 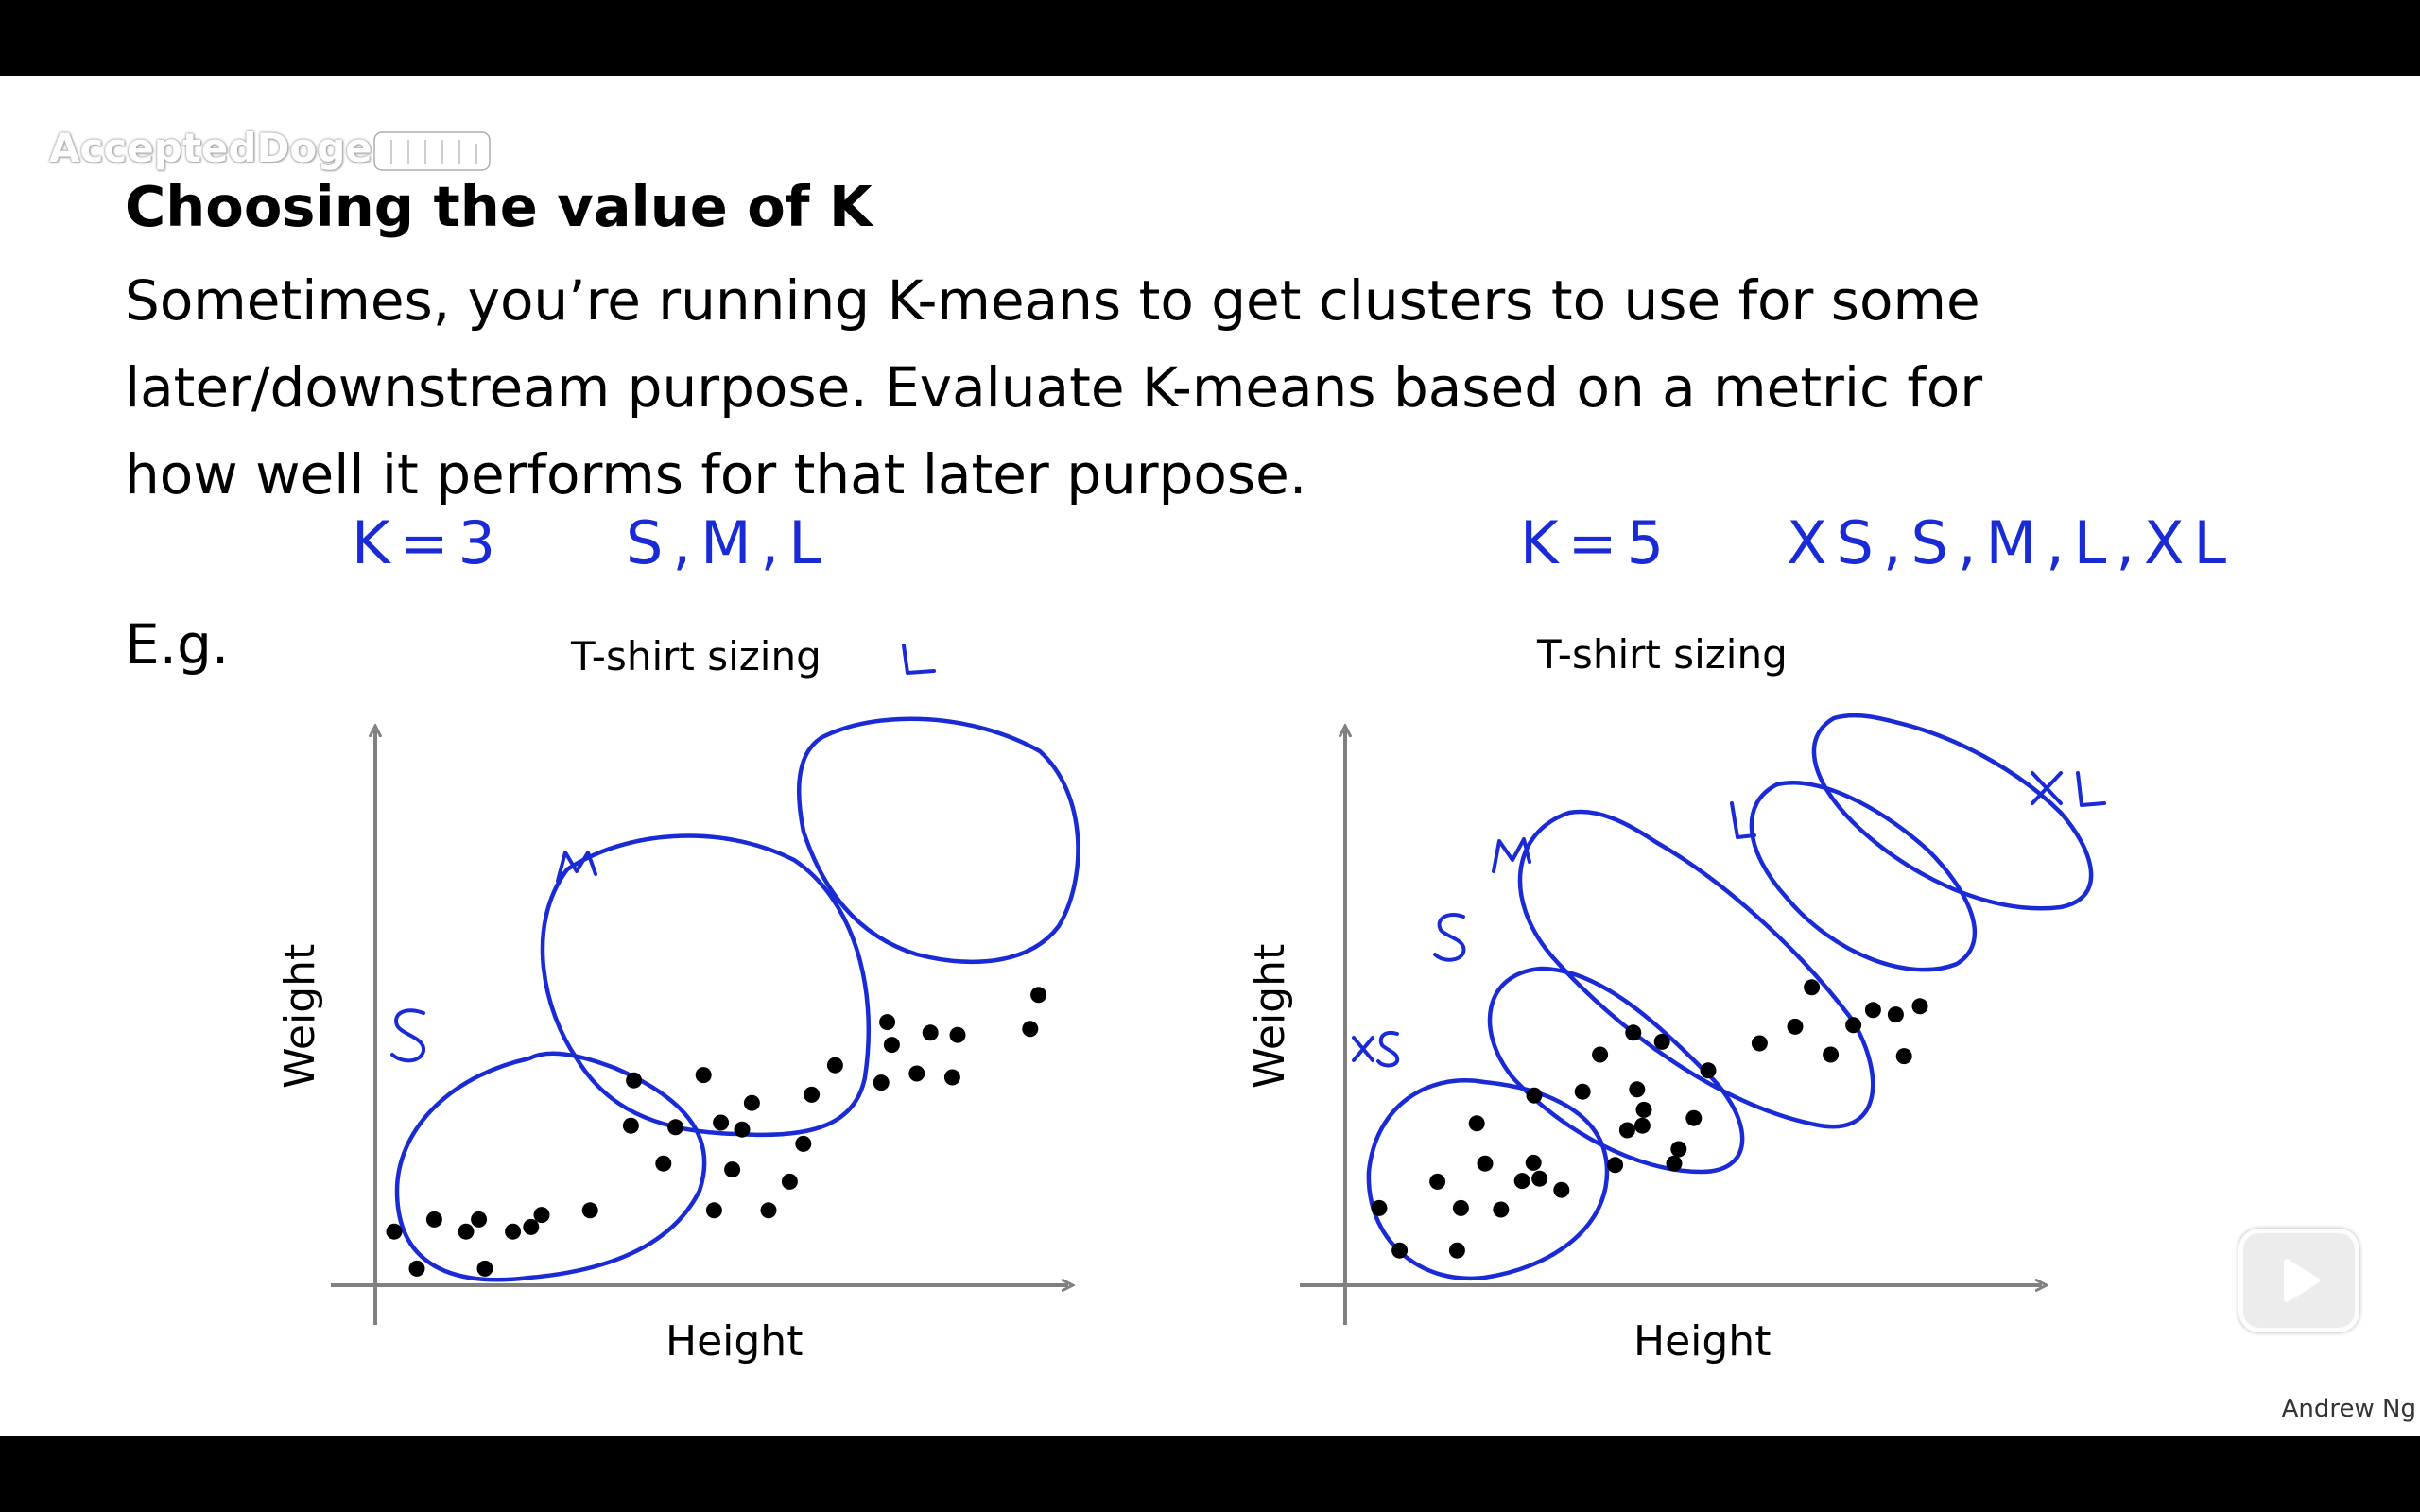 I want to click on chart-2-points, so click(x=1649, y=1119).